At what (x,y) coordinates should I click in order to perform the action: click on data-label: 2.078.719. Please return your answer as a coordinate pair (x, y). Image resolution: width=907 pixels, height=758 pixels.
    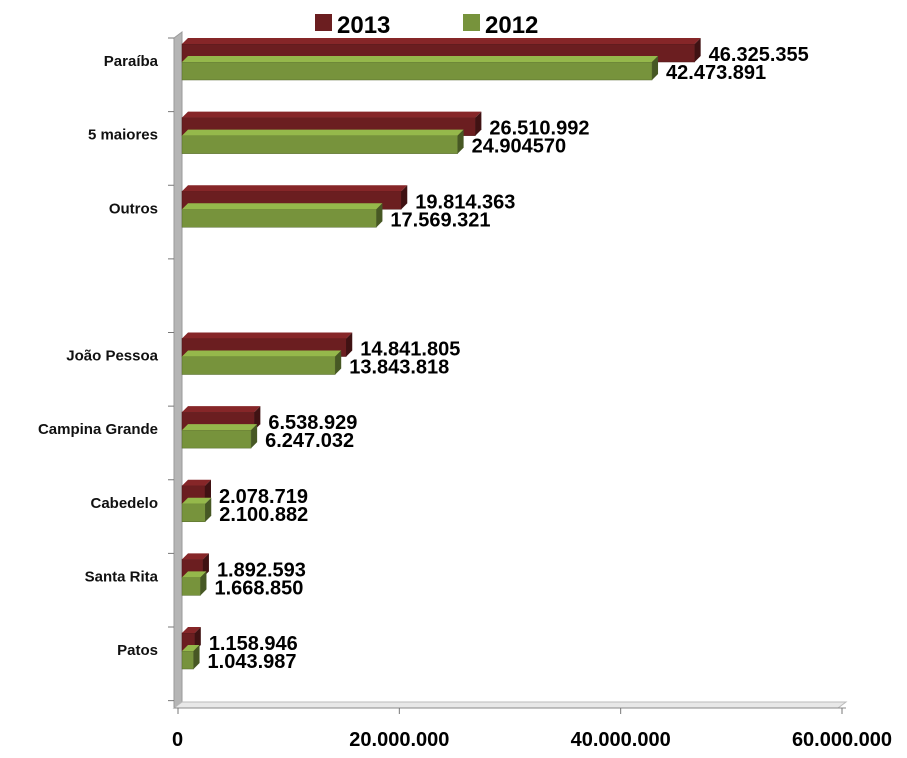
    Looking at the image, I should click on (263, 497).